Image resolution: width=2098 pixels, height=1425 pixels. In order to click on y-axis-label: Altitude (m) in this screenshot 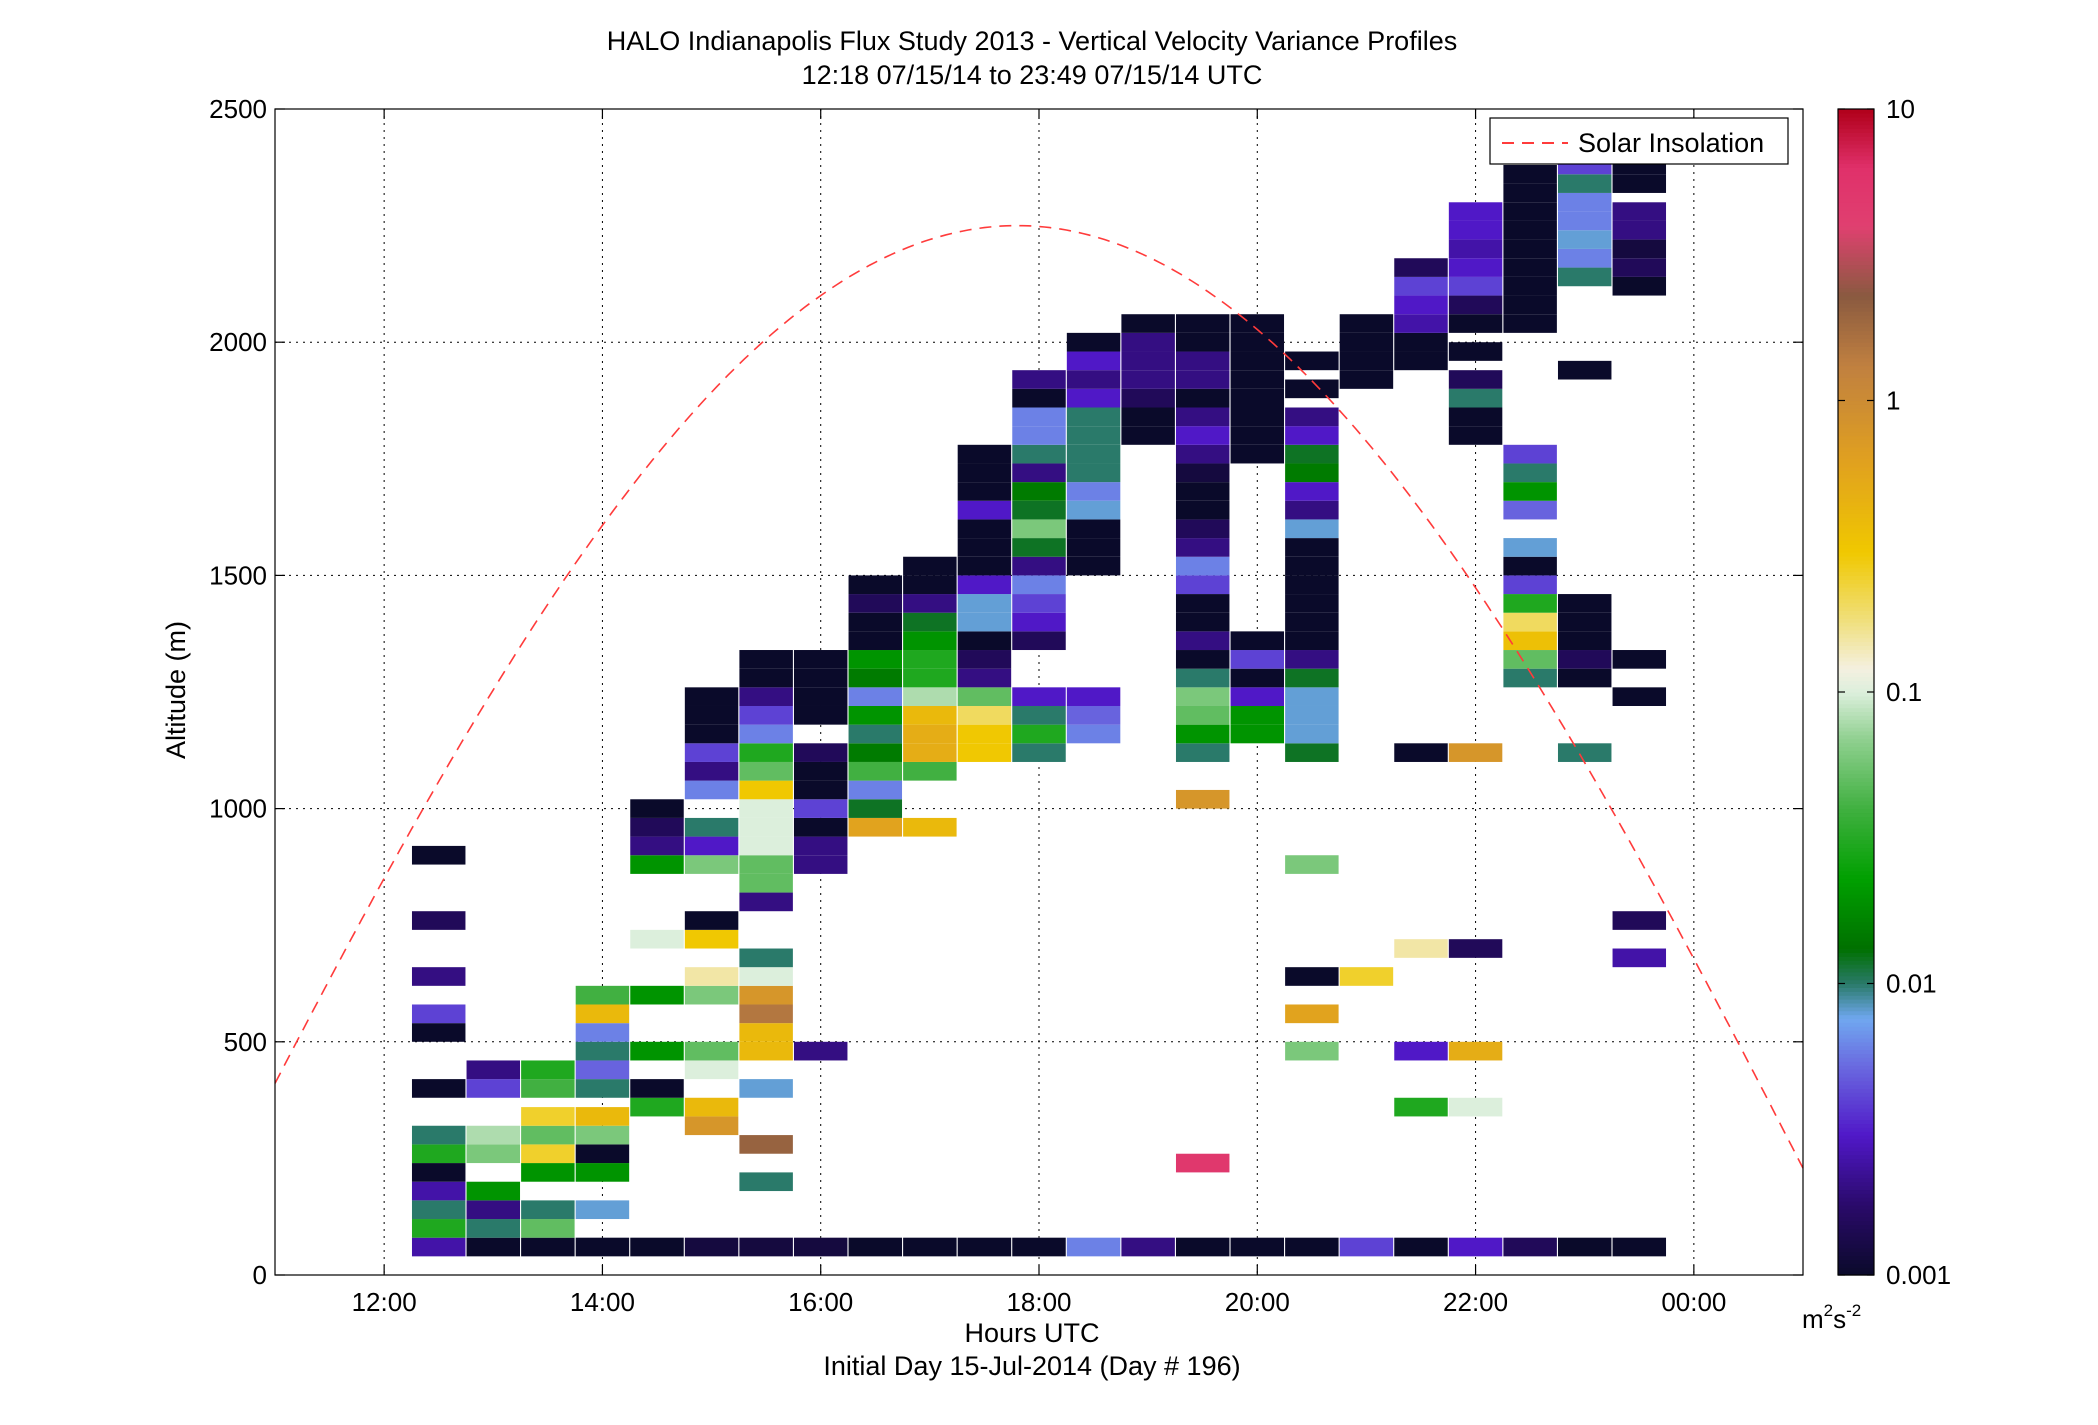, I will do `click(176, 690)`.